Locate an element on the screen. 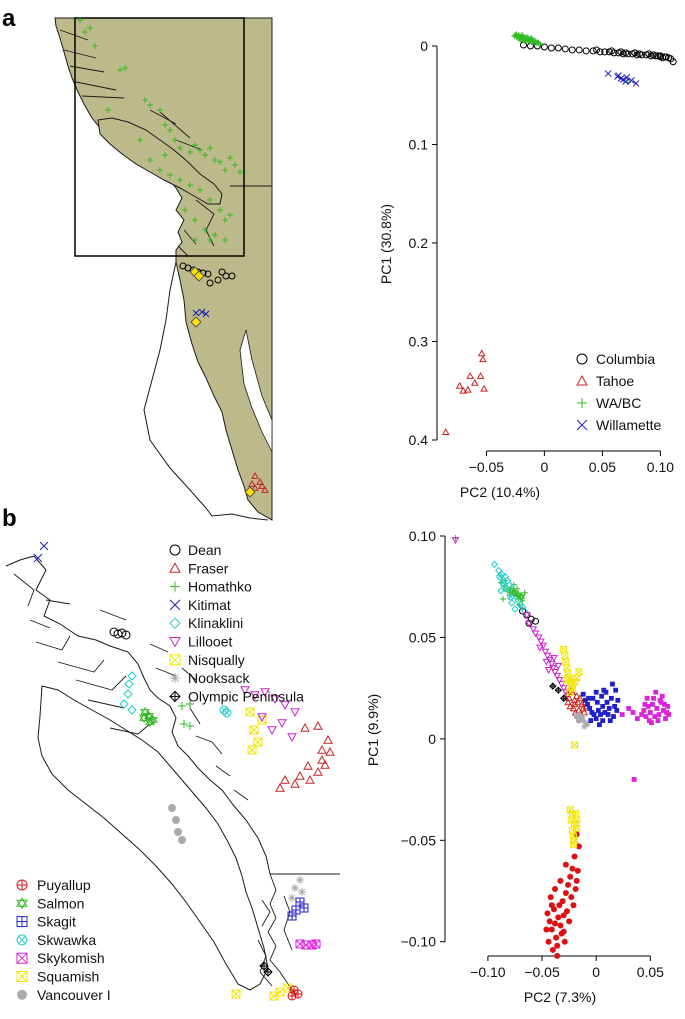  scatter-b-point-dean is located at coordinates (523, 611).